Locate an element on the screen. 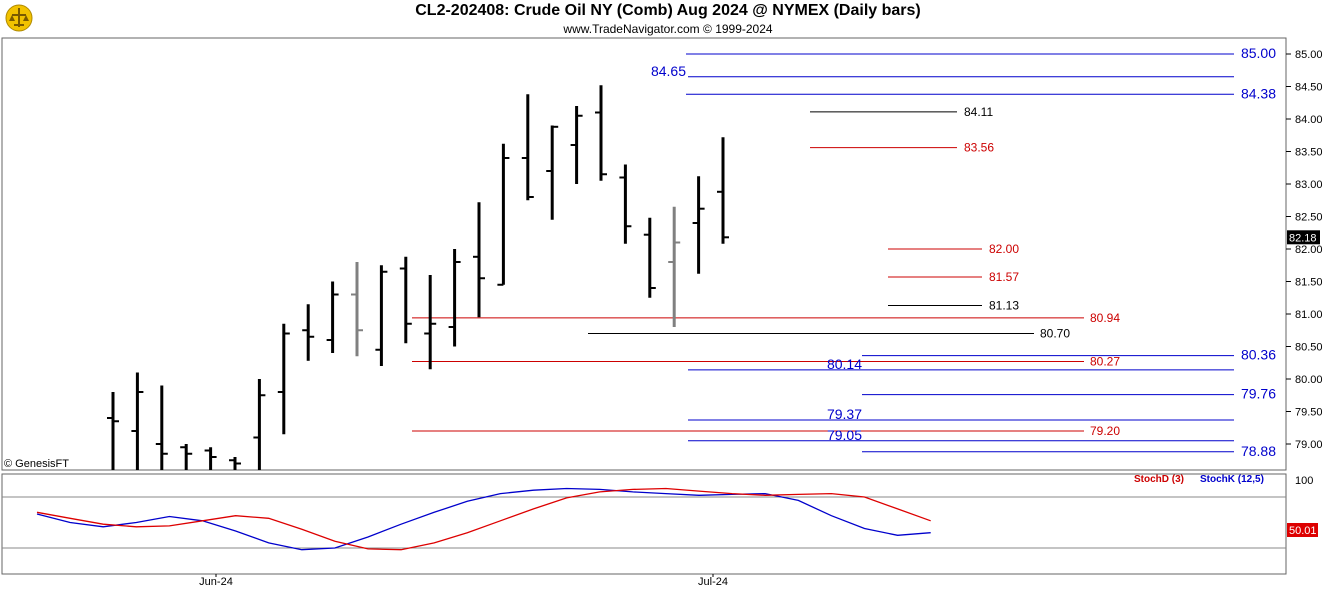  stoch-last-label: 50.01 is located at coordinates (1303, 531).